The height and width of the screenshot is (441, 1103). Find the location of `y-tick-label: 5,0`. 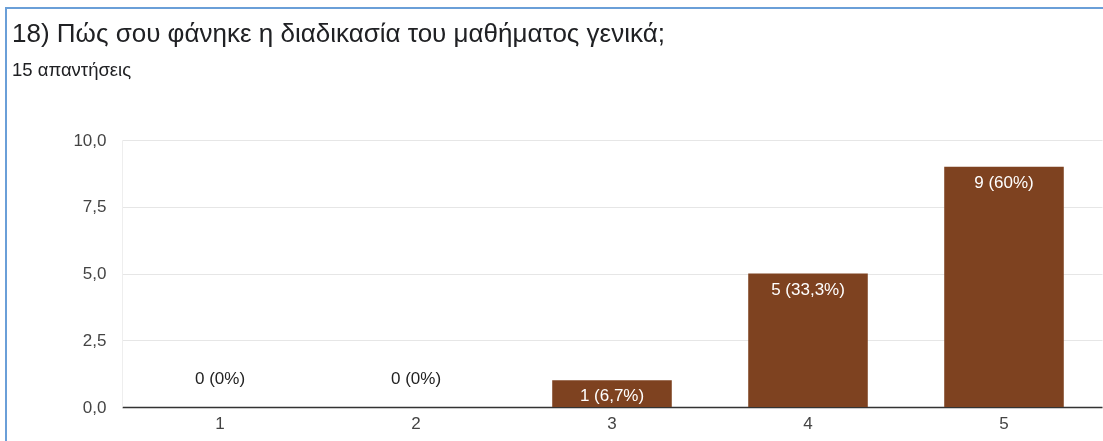

y-tick-label: 5,0 is located at coordinates (94, 273).